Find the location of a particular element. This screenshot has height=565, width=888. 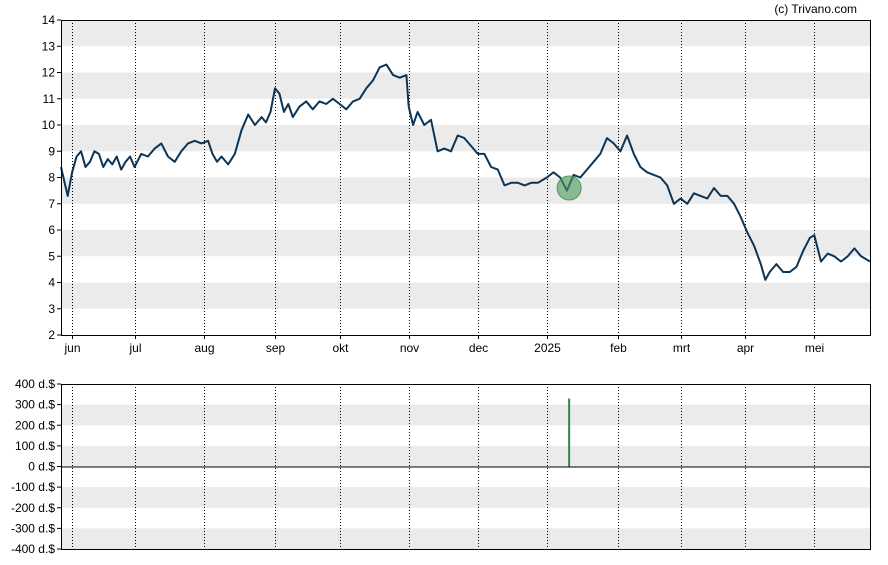

price-event-marker is located at coordinates (569, 188).